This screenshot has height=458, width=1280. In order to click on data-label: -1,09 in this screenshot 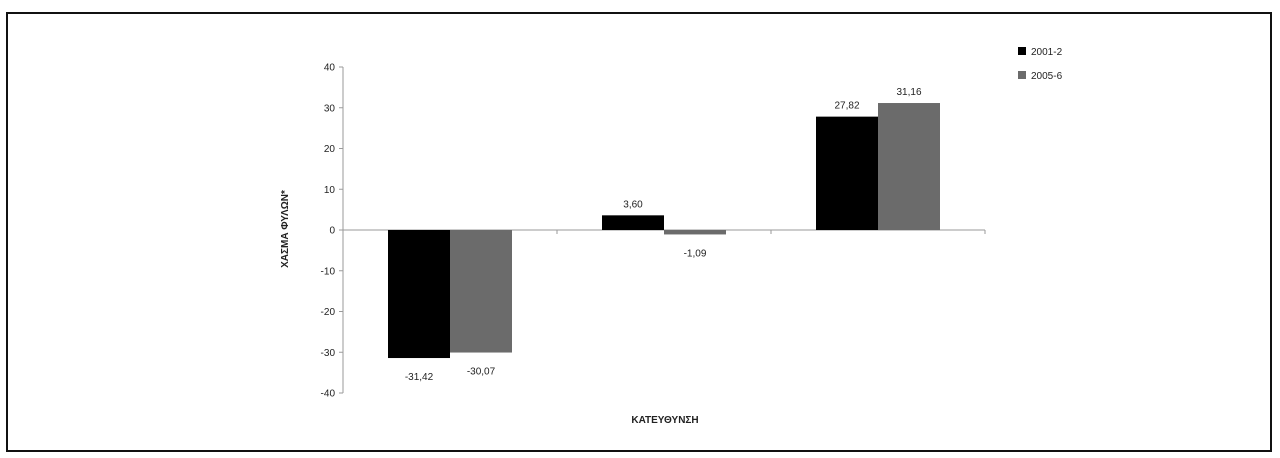, I will do `click(695, 253)`.